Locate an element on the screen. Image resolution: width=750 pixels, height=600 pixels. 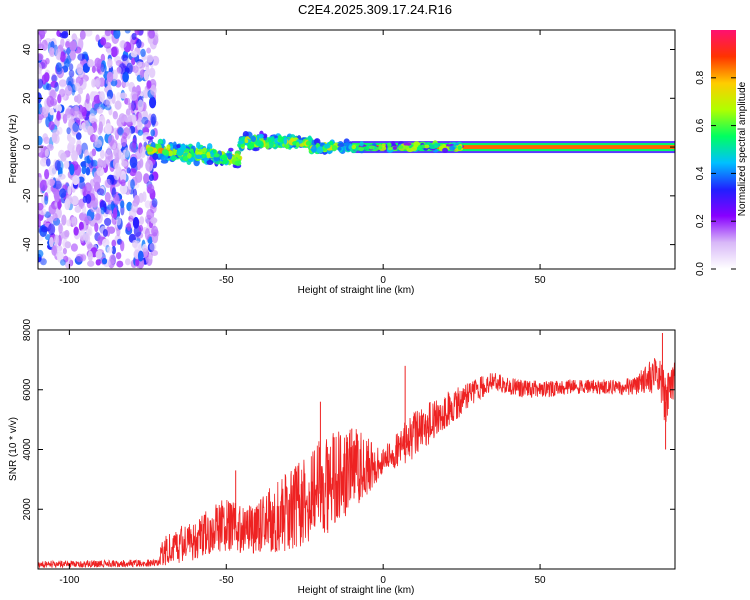
colorbar-tick-label: 0.4 is located at coordinates (700, 173).